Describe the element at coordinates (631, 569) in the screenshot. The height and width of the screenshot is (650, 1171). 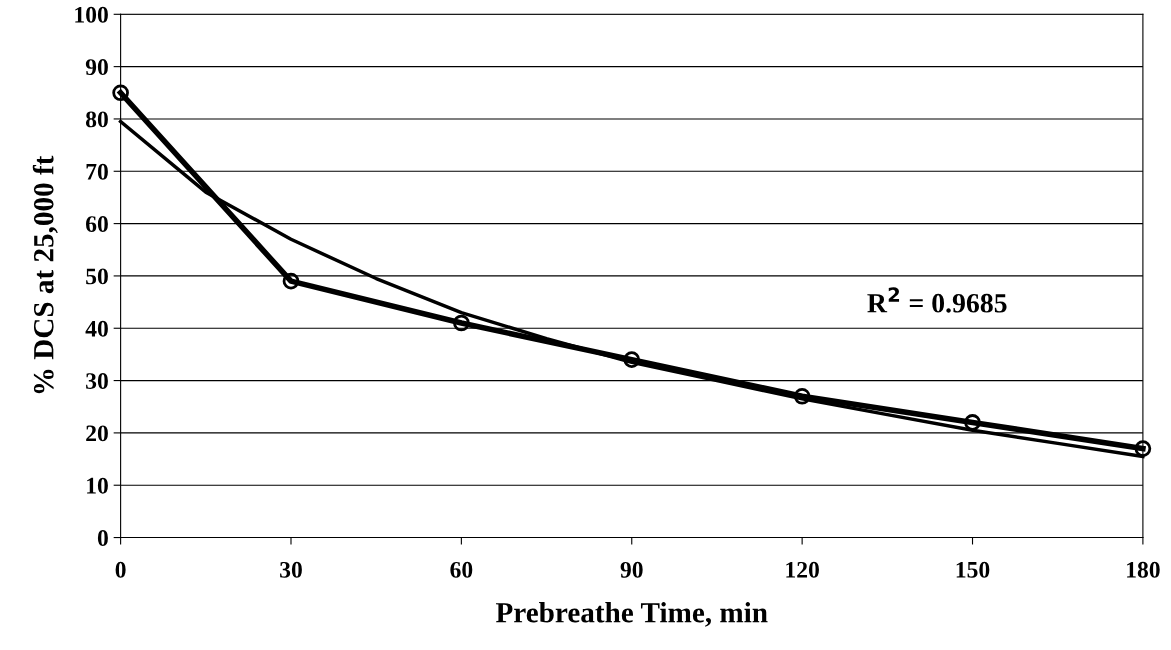
I see `x-tick-label: 90` at that location.